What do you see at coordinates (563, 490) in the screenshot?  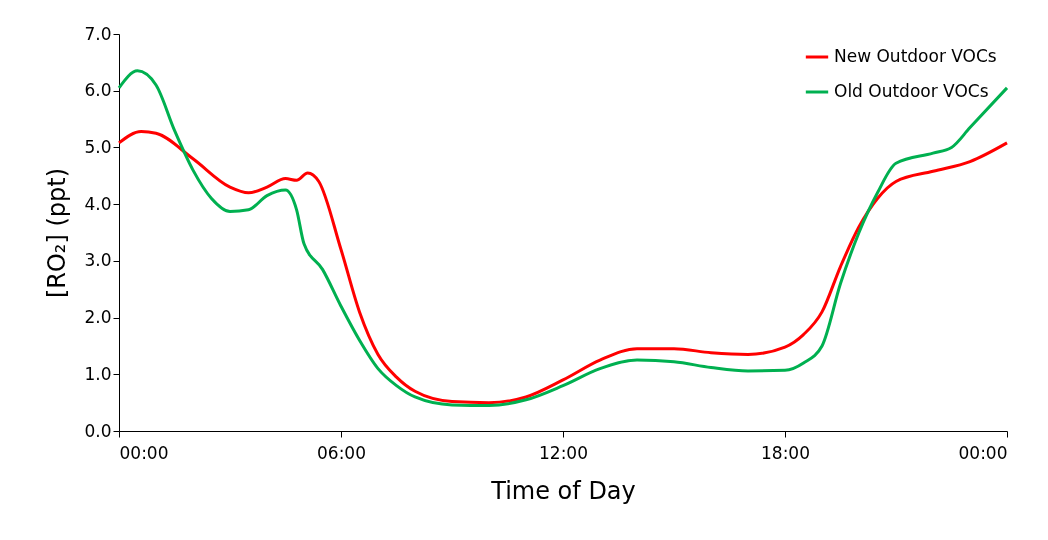 I see `x-axis-title: Time of Day` at bounding box center [563, 490].